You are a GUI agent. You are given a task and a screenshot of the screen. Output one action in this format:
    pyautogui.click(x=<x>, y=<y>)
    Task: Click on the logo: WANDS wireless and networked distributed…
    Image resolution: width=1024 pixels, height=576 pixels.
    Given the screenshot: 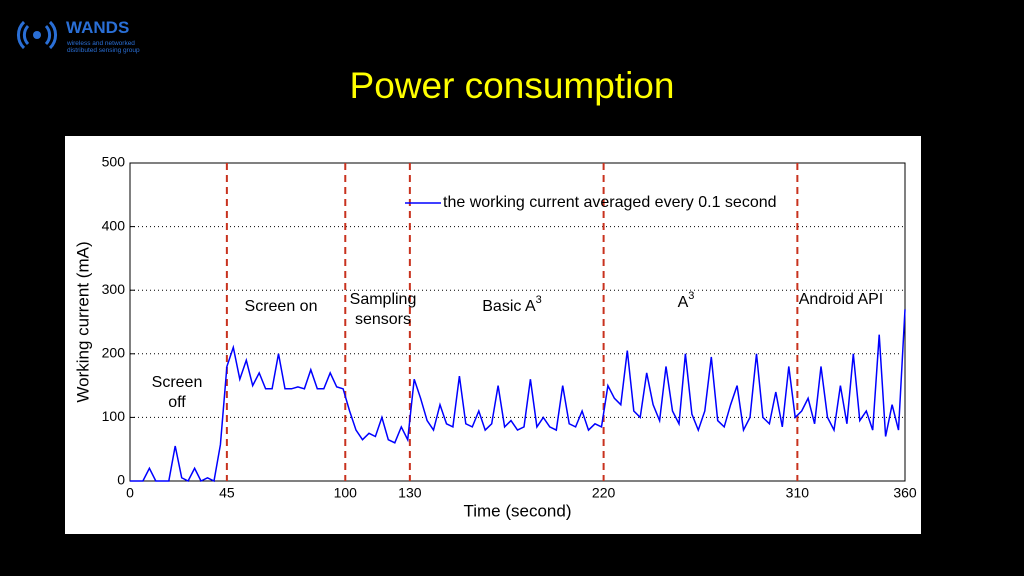 What is the action you would take?
    pyautogui.click(x=78, y=36)
    